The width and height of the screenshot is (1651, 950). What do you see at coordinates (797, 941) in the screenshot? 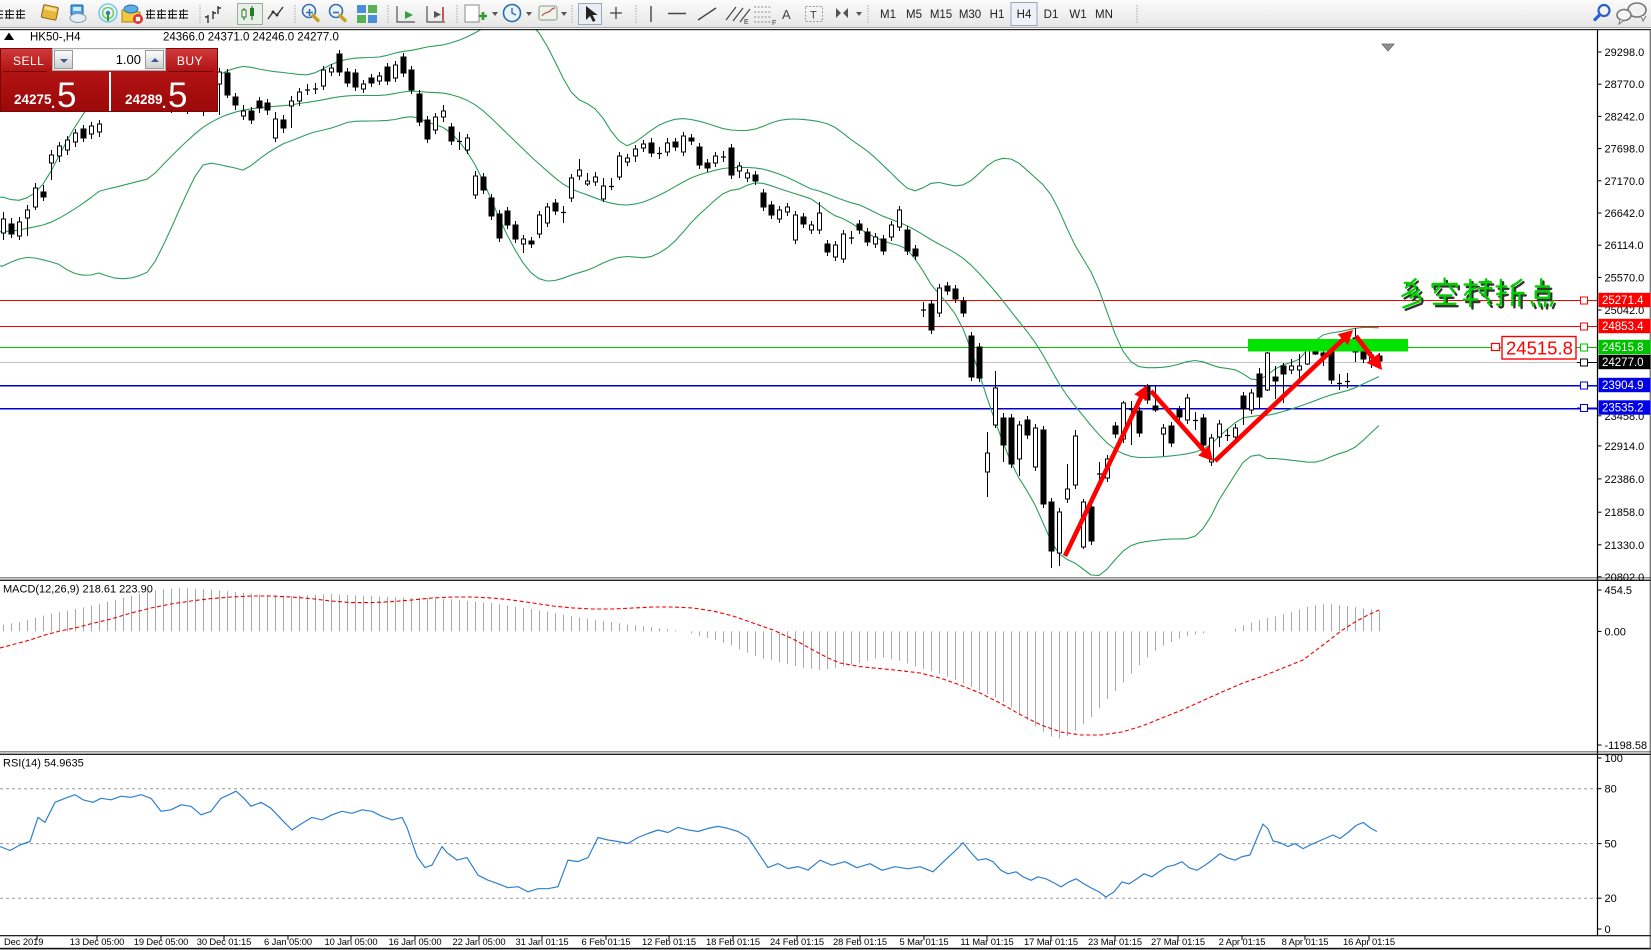
I see `svg-text: 24 Feb 01:15` at bounding box center [797, 941].